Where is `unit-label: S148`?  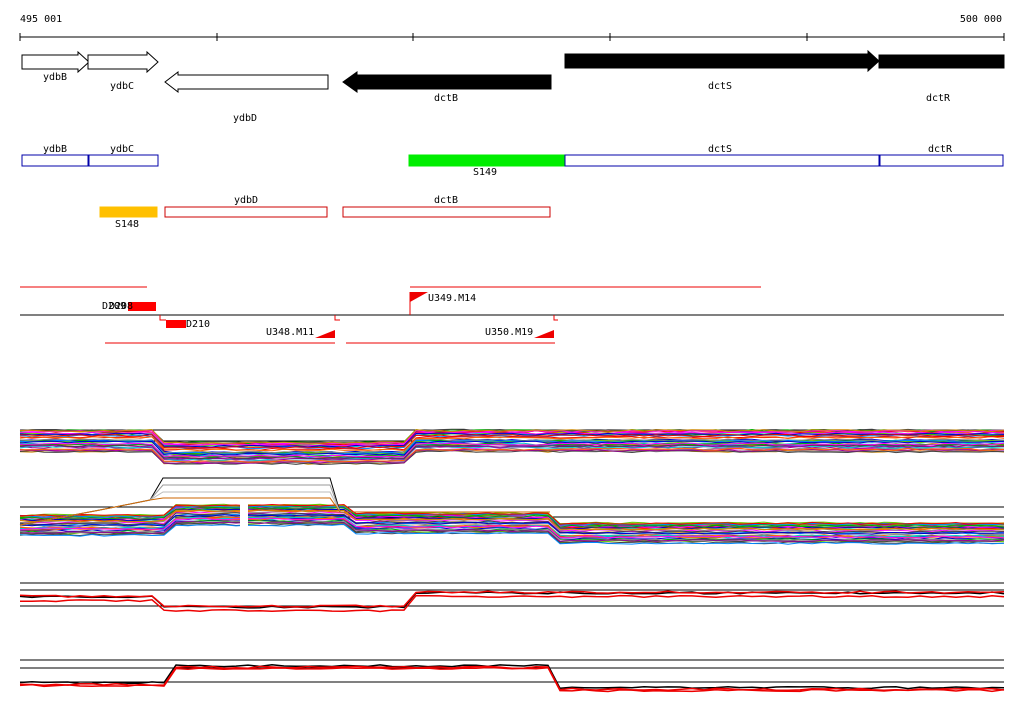
unit-label: S148 is located at coordinates (127, 224).